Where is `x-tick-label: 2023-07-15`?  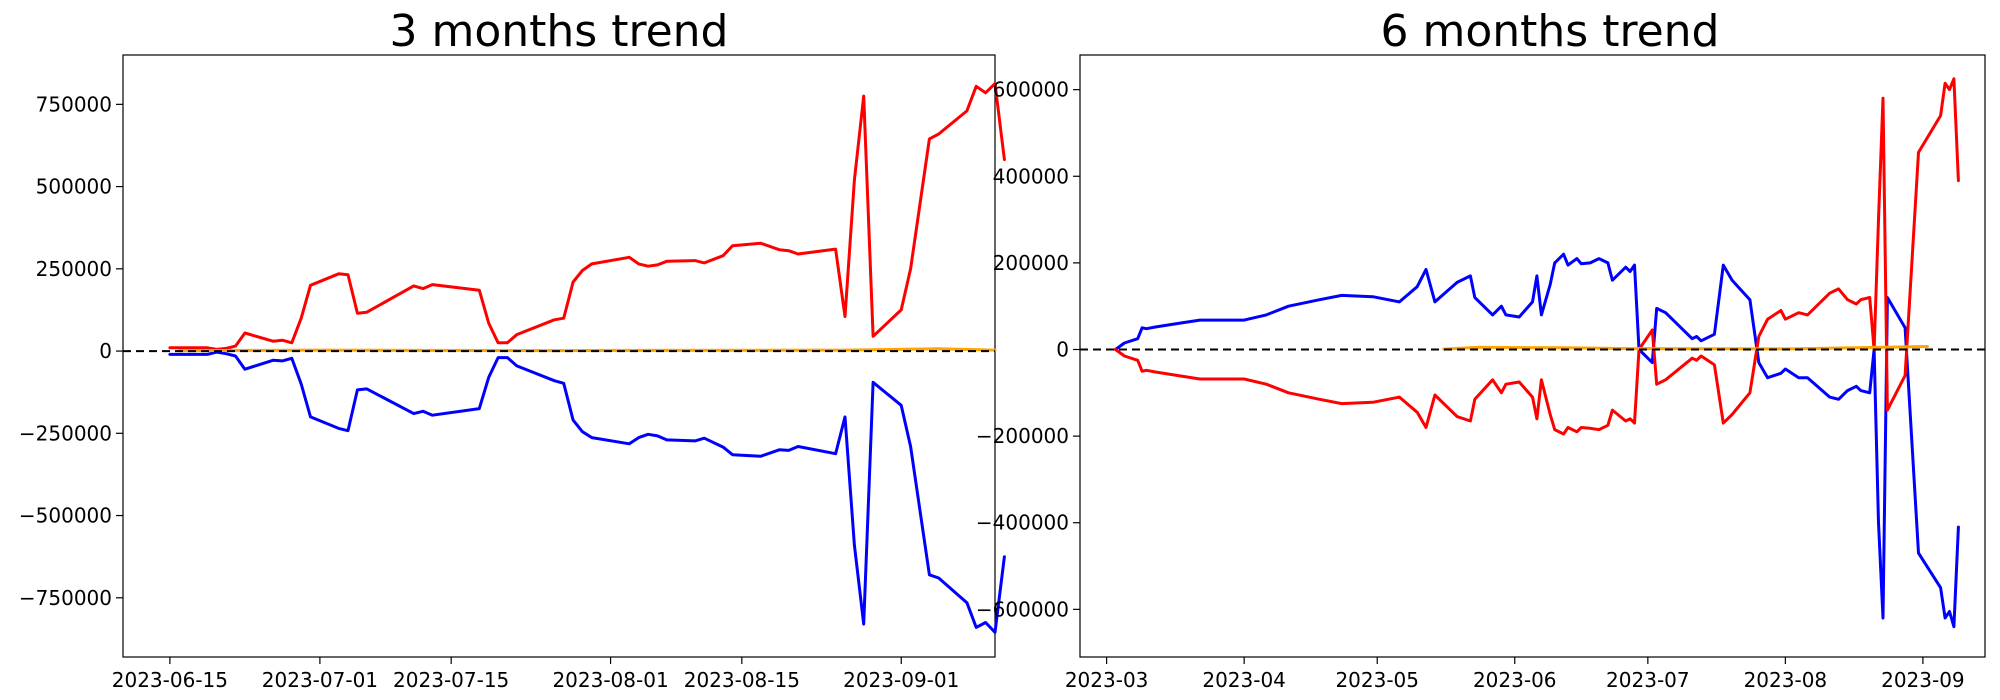
x-tick-label: 2023-07-15 is located at coordinates (451, 680).